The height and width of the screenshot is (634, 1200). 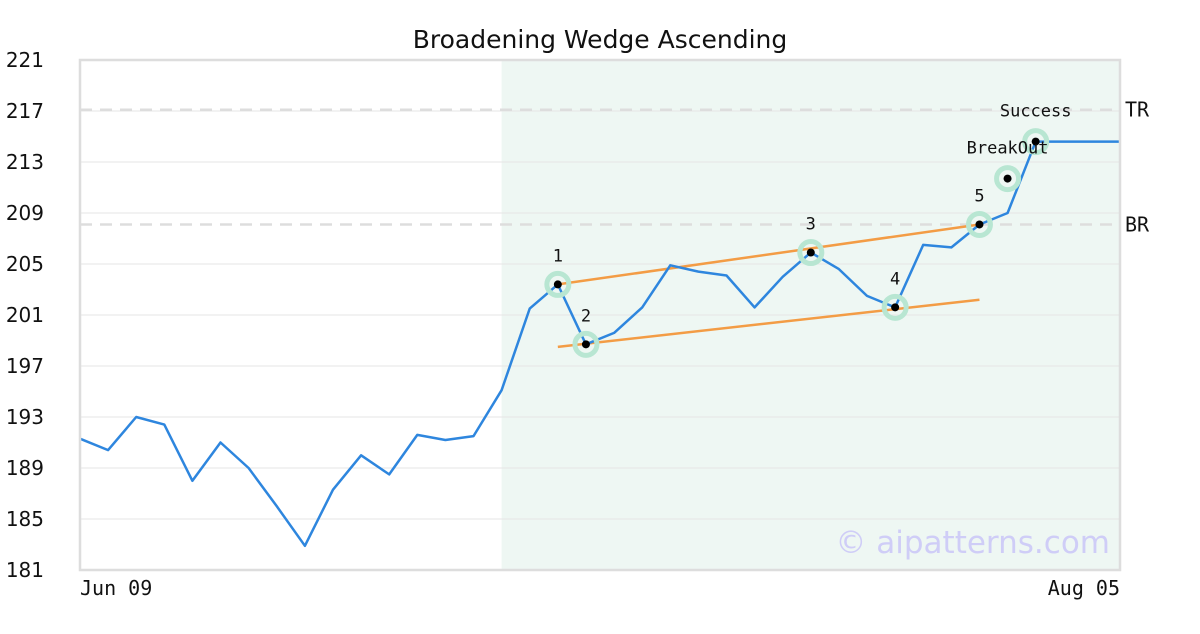 What do you see at coordinates (1036, 112) in the screenshot?
I see `success-label: Success` at bounding box center [1036, 112].